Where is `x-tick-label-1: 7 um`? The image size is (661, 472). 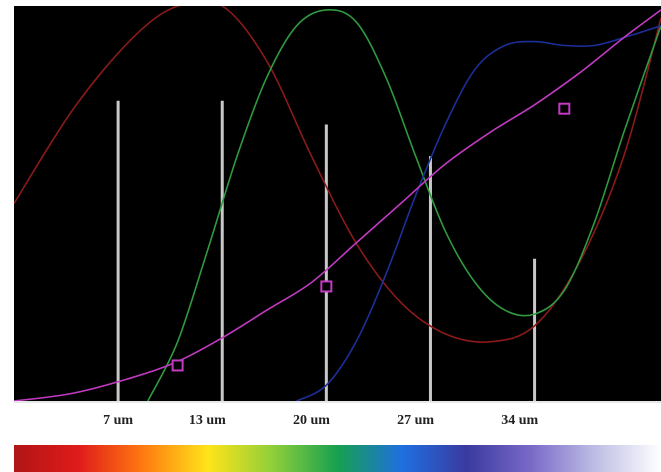 x-tick-label-1: 7 um is located at coordinates (118, 420).